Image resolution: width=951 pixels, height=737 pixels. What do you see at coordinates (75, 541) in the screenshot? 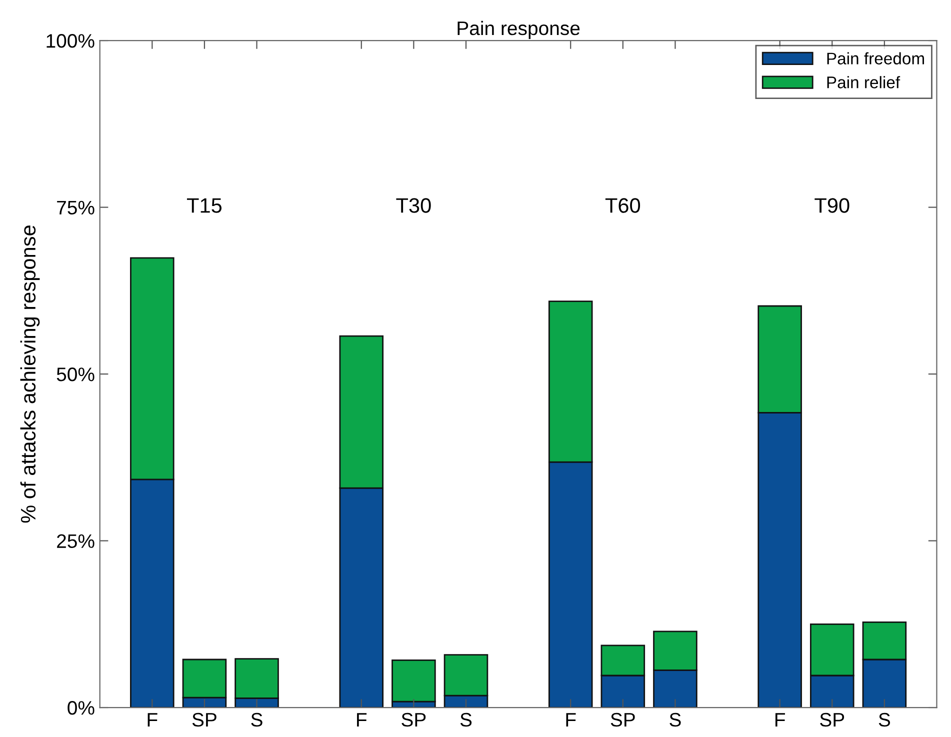
I see `y-tick-label: 25%` at bounding box center [75, 541].